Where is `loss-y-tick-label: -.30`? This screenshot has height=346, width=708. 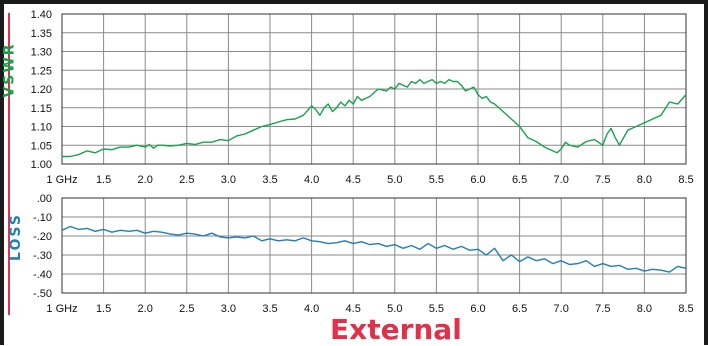 loss-y-tick-label: -.30 is located at coordinates (42, 256).